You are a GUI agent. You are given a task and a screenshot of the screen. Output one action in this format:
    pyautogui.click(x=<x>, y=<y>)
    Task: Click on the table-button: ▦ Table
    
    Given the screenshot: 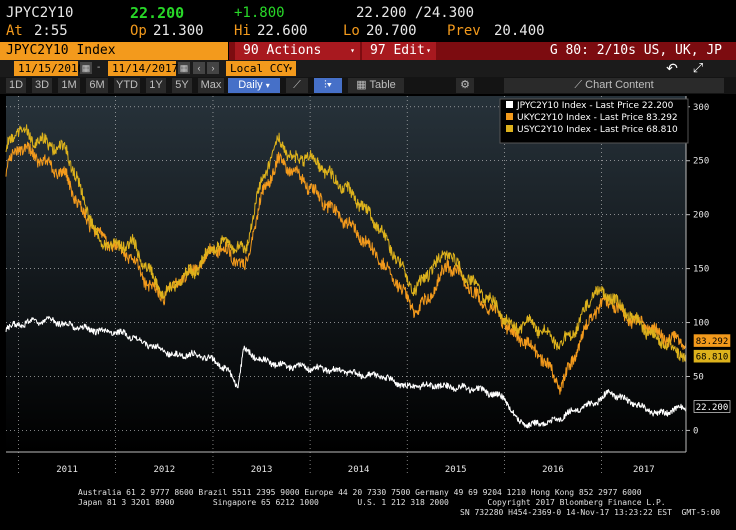 What is the action you would take?
    pyautogui.click(x=376, y=85)
    